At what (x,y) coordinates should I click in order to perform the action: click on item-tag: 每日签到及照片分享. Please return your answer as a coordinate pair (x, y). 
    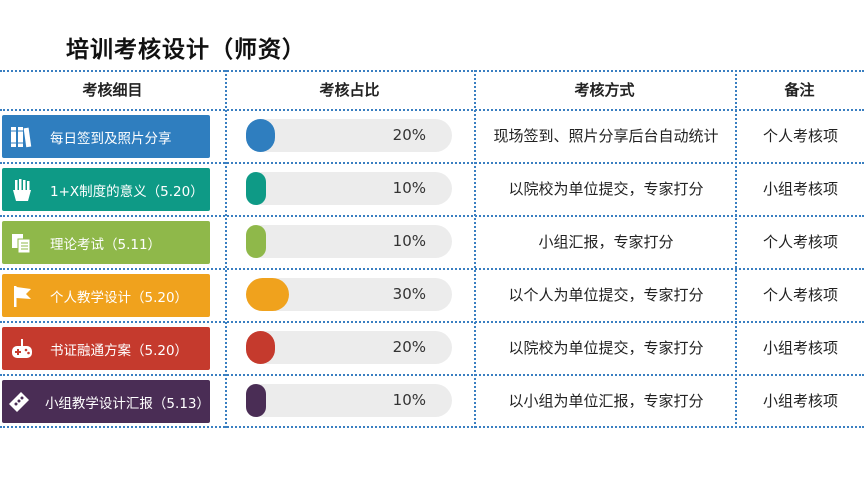
    Looking at the image, I should click on (106, 136).